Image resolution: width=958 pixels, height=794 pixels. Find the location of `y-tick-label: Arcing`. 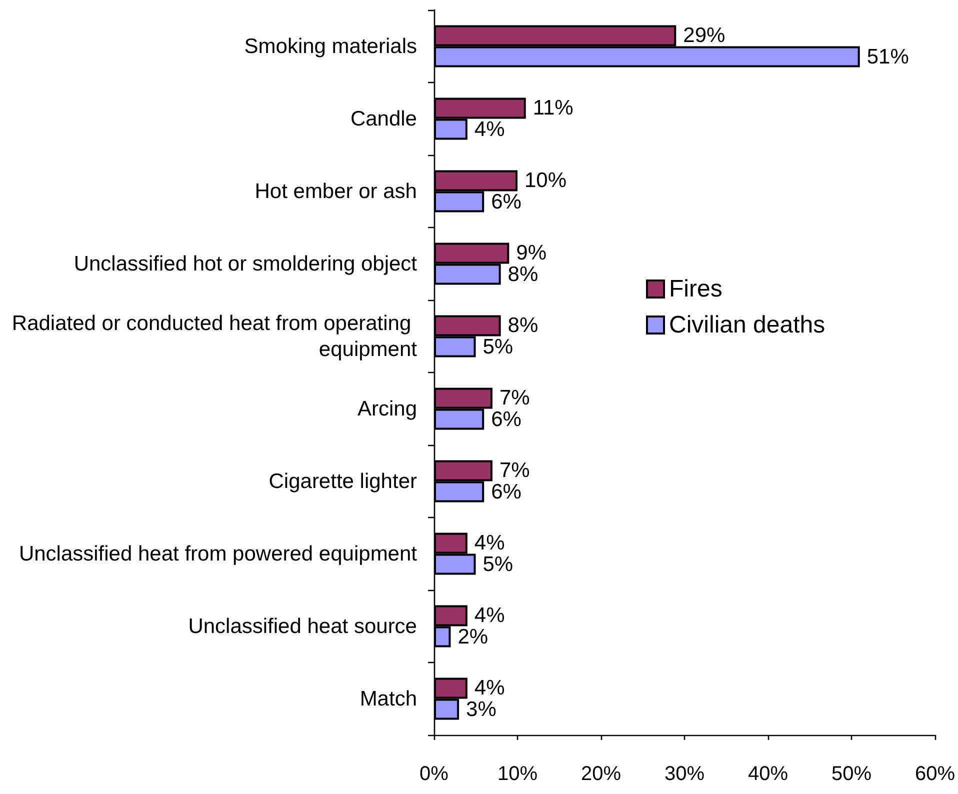

y-tick-label: Arcing is located at coordinates (387, 408).